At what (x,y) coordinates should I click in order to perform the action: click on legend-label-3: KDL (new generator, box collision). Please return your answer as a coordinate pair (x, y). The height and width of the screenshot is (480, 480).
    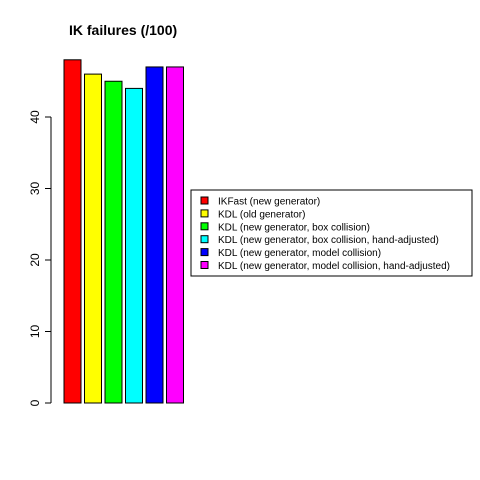
    Looking at the image, I should click on (294, 227).